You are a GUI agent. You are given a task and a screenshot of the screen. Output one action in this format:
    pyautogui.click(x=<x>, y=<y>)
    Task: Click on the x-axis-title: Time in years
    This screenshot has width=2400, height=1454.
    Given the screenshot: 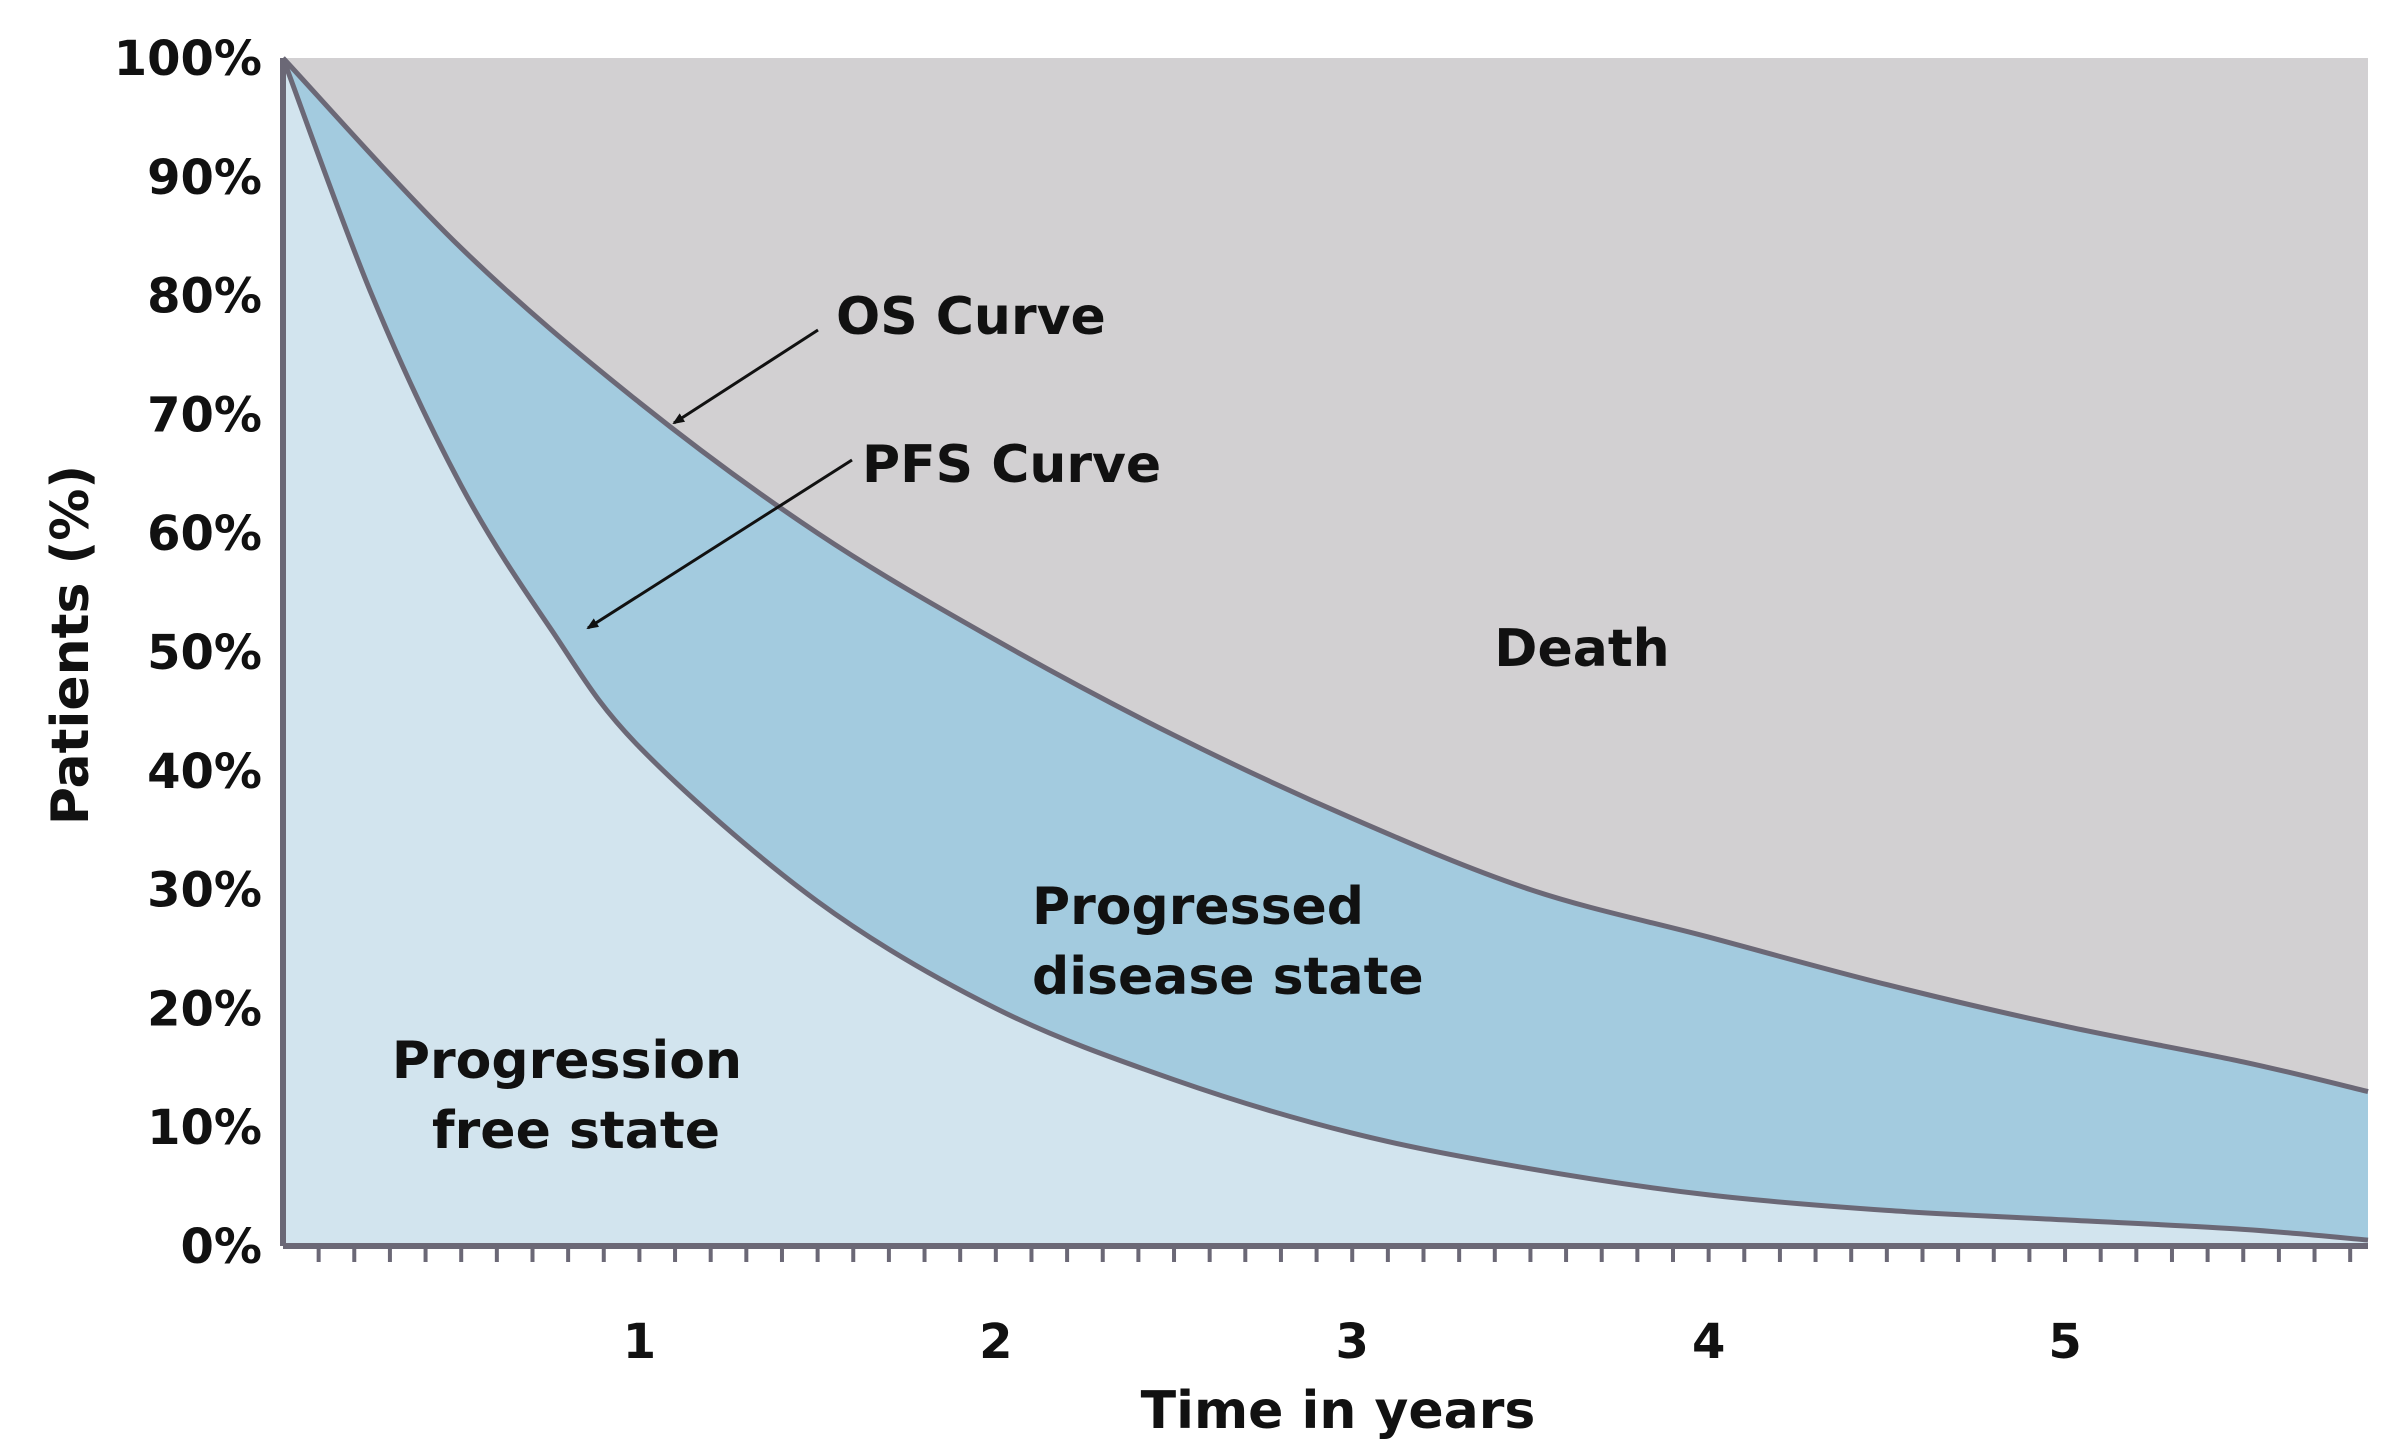 What is the action you would take?
    pyautogui.click(x=1338, y=1411)
    